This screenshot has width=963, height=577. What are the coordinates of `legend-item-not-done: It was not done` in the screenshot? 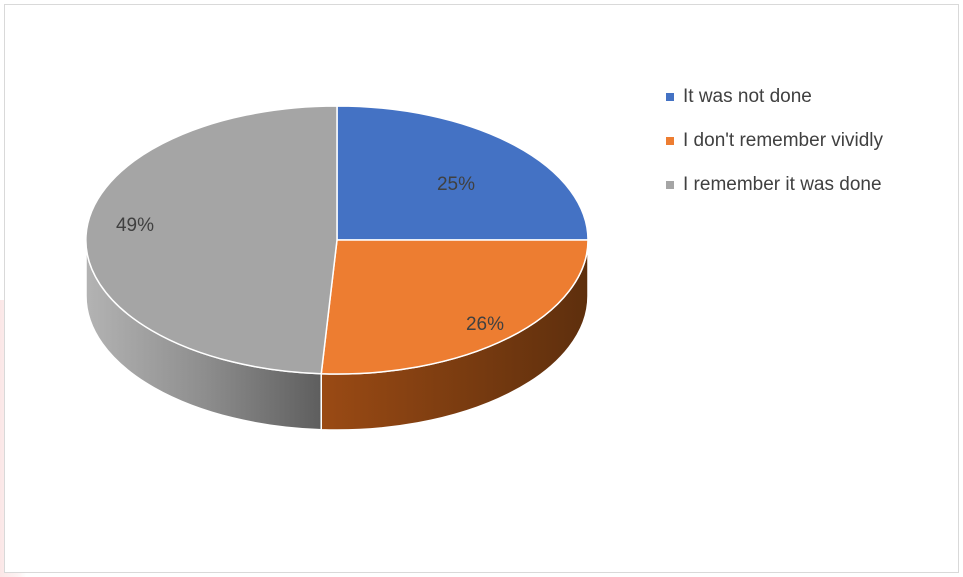 It's located at (774, 97).